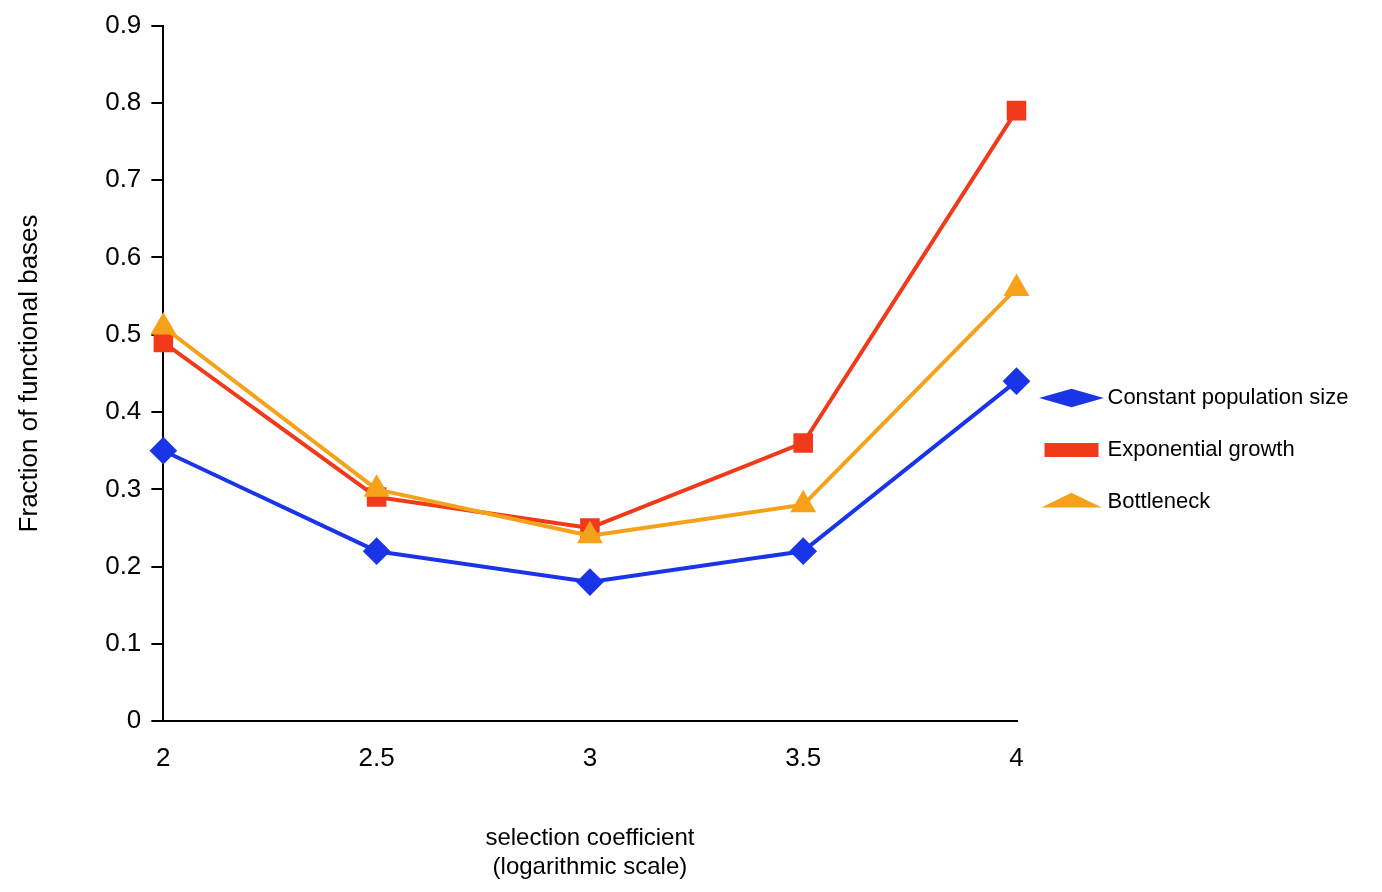 The height and width of the screenshot is (892, 1382). I want to click on legend-label: Exponential growth, so click(1201, 449).